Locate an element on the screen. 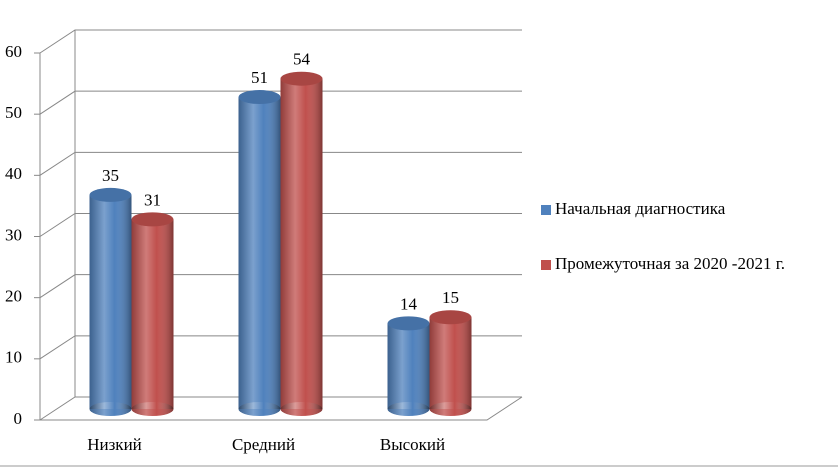 This screenshot has height=473, width=838. floor is located at coordinates (281, 408).